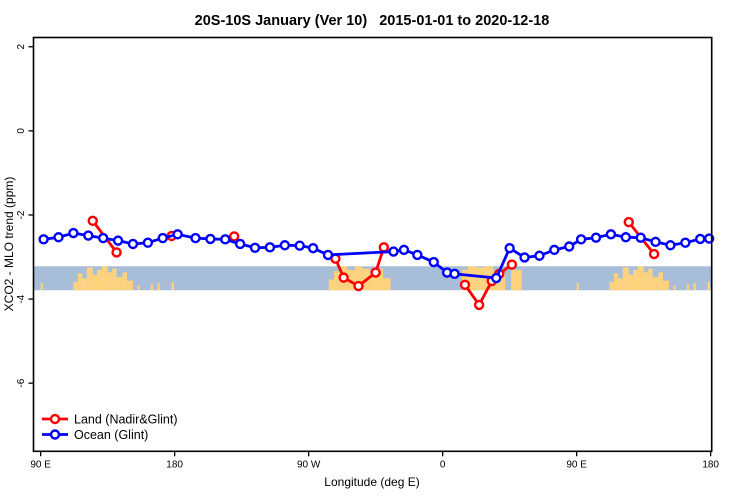 The image size is (750, 500). I want to click on x-tick-label: 90 W, so click(309, 464).